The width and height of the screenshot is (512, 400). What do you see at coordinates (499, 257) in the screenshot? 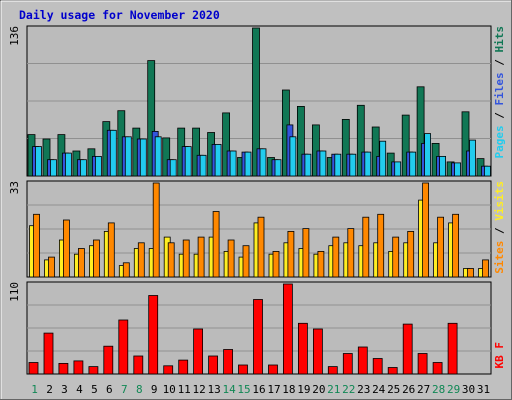
I see `legend-entry: Sites` at bounding box center [499, 257].